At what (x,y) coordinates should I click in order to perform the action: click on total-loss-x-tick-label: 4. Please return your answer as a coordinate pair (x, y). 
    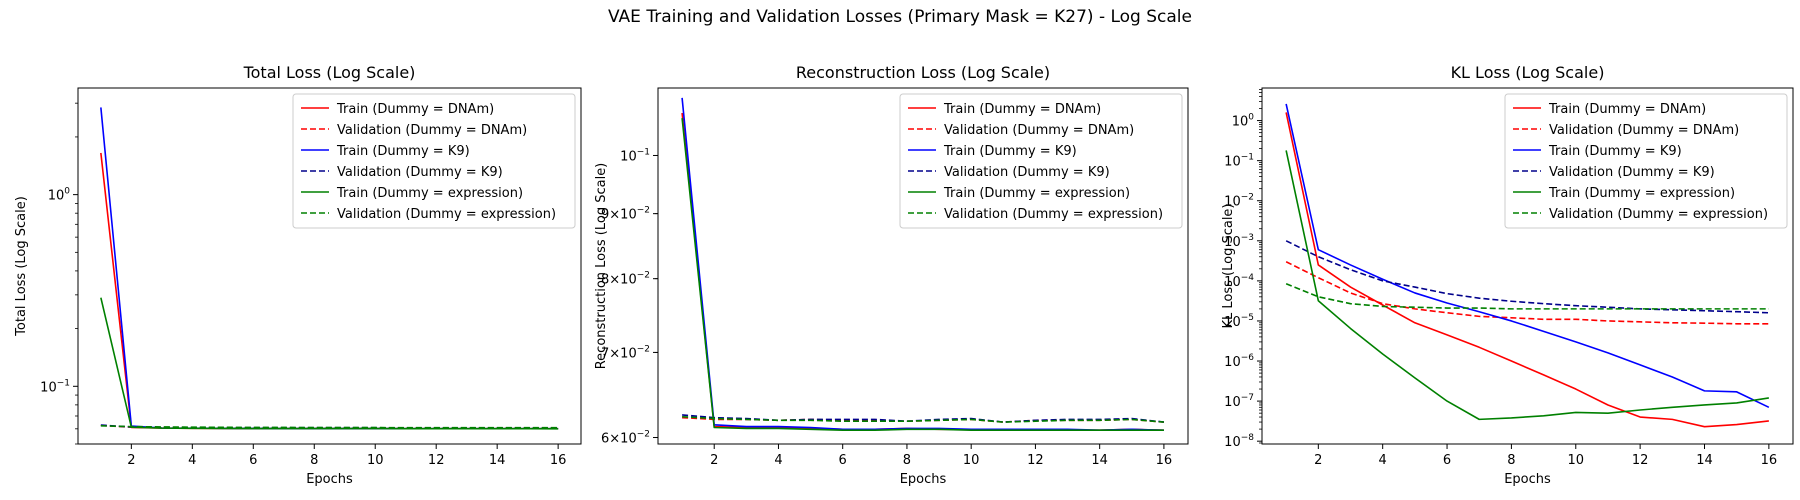
    Looking at the image, I should click on (192, 460).